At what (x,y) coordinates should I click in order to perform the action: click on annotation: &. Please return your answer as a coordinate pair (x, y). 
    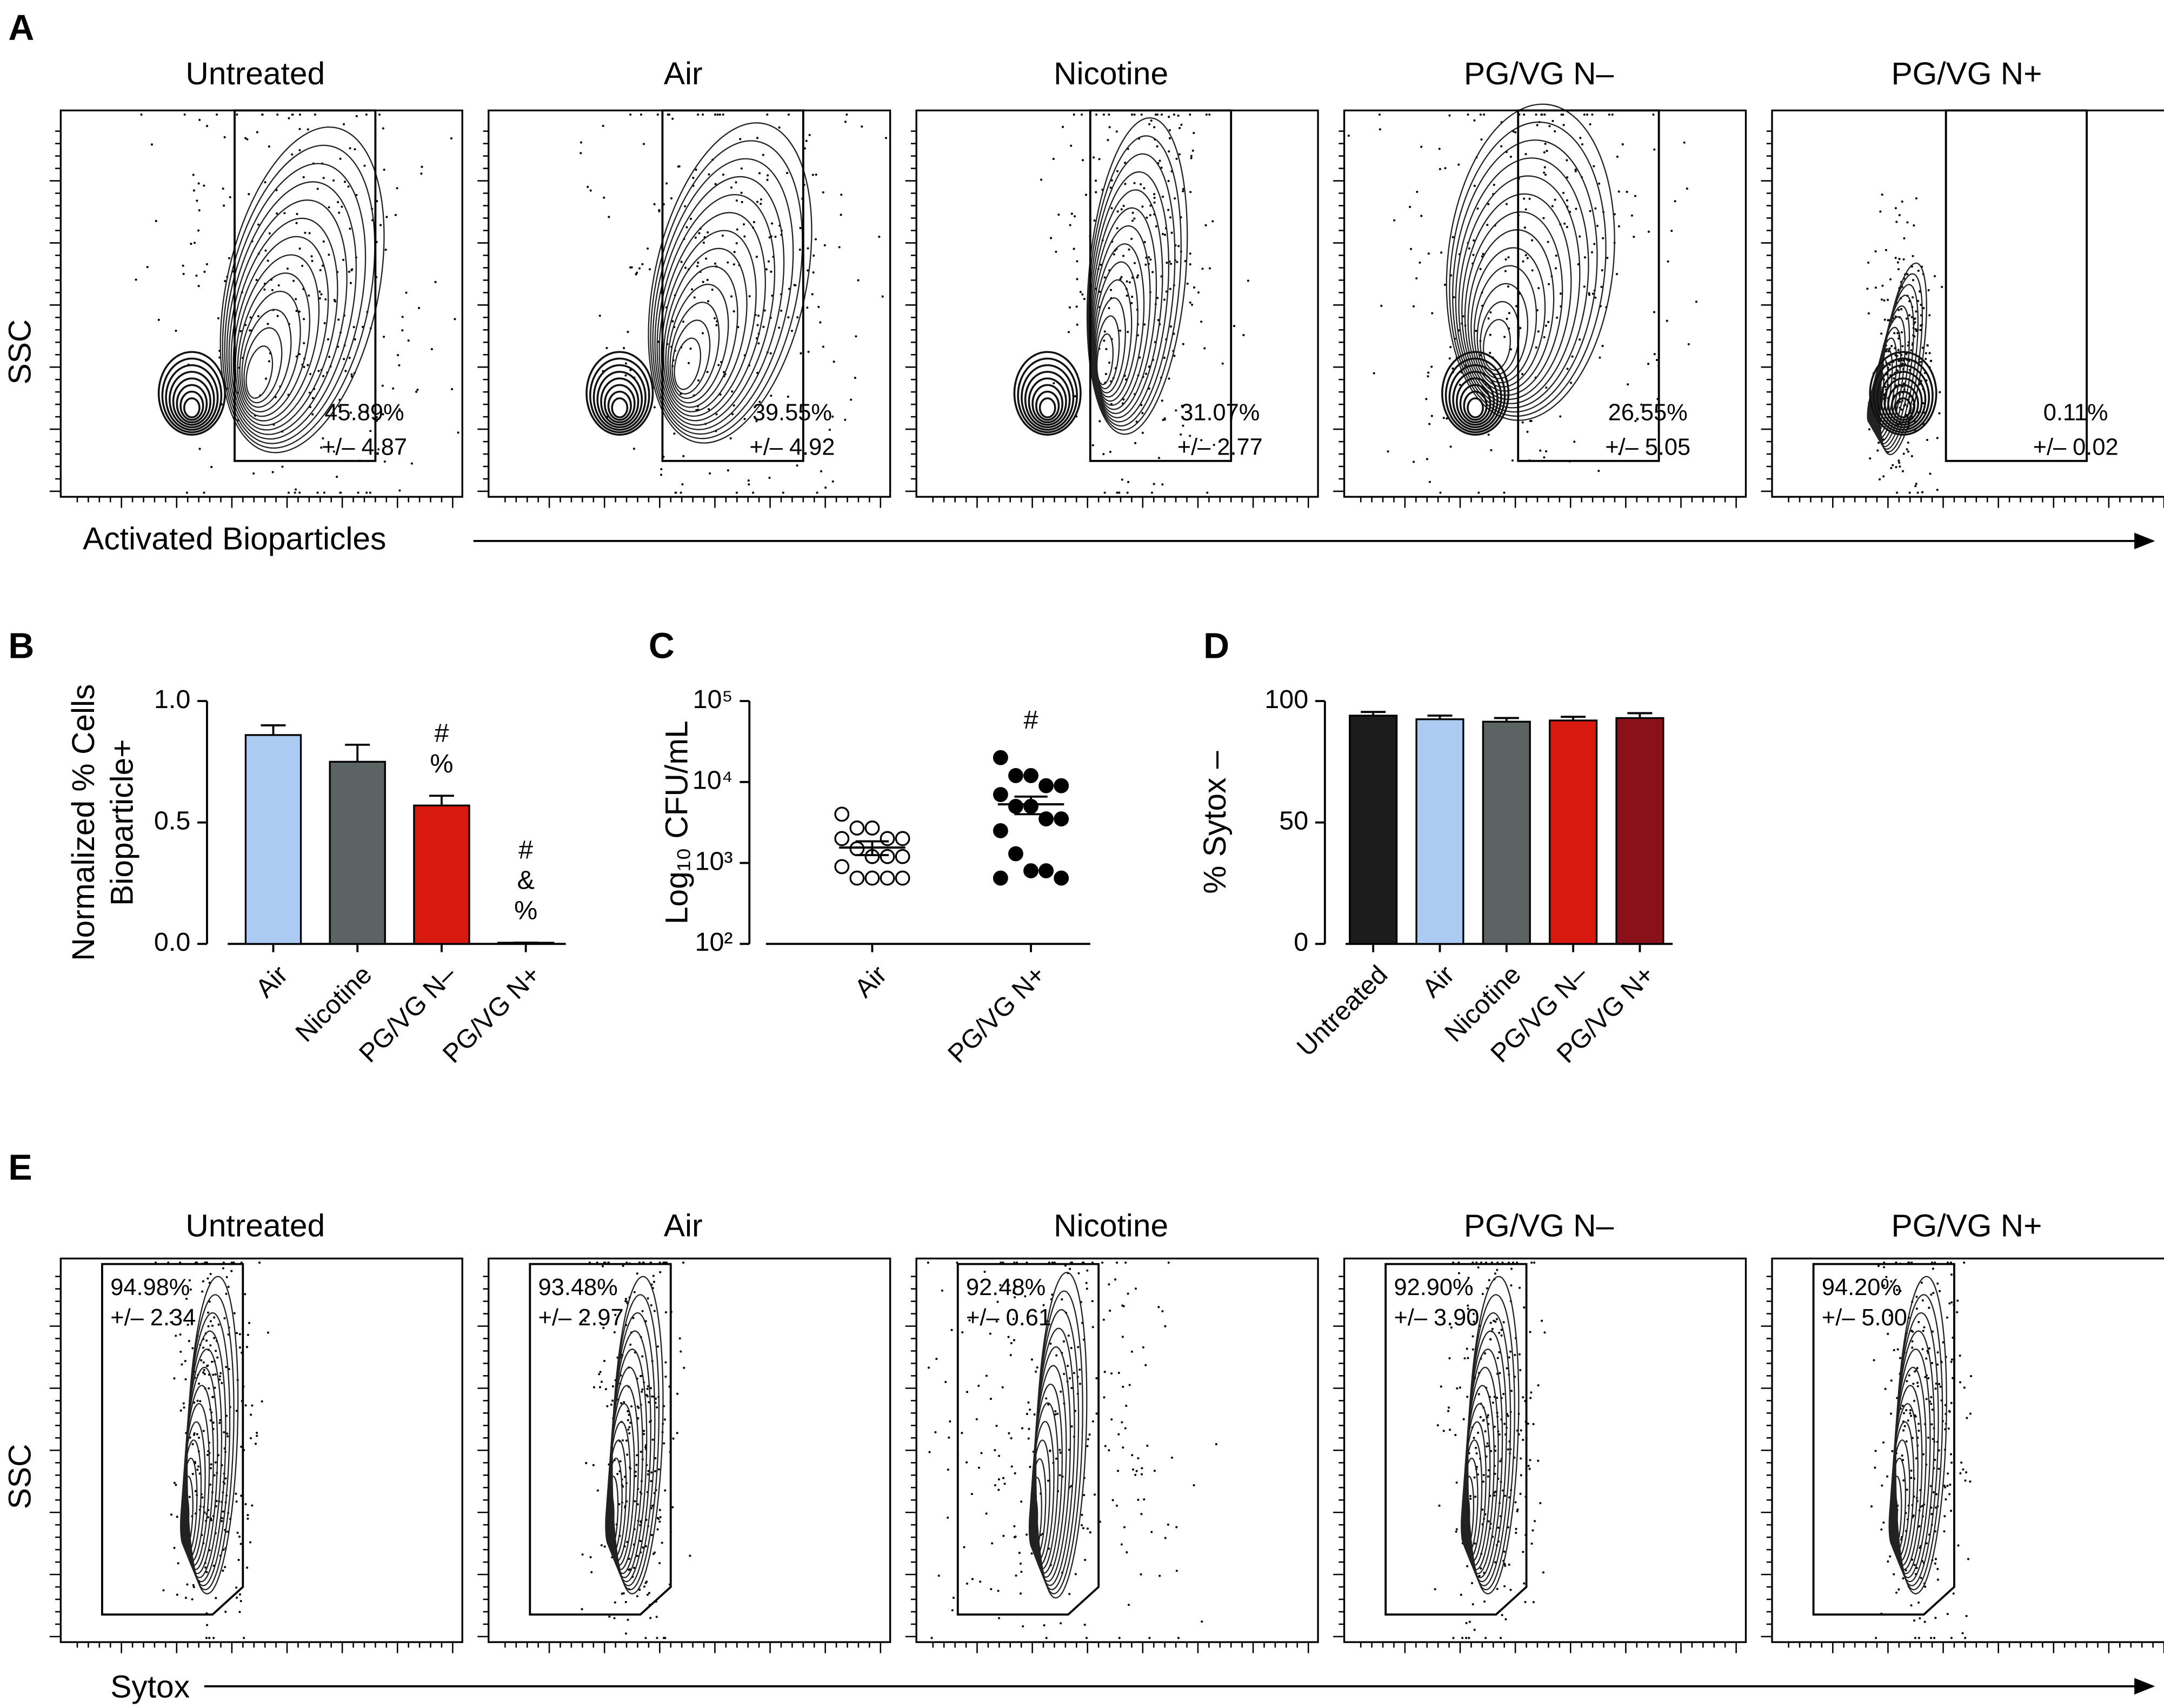
    Looking at the image, I should click on (525, 880).